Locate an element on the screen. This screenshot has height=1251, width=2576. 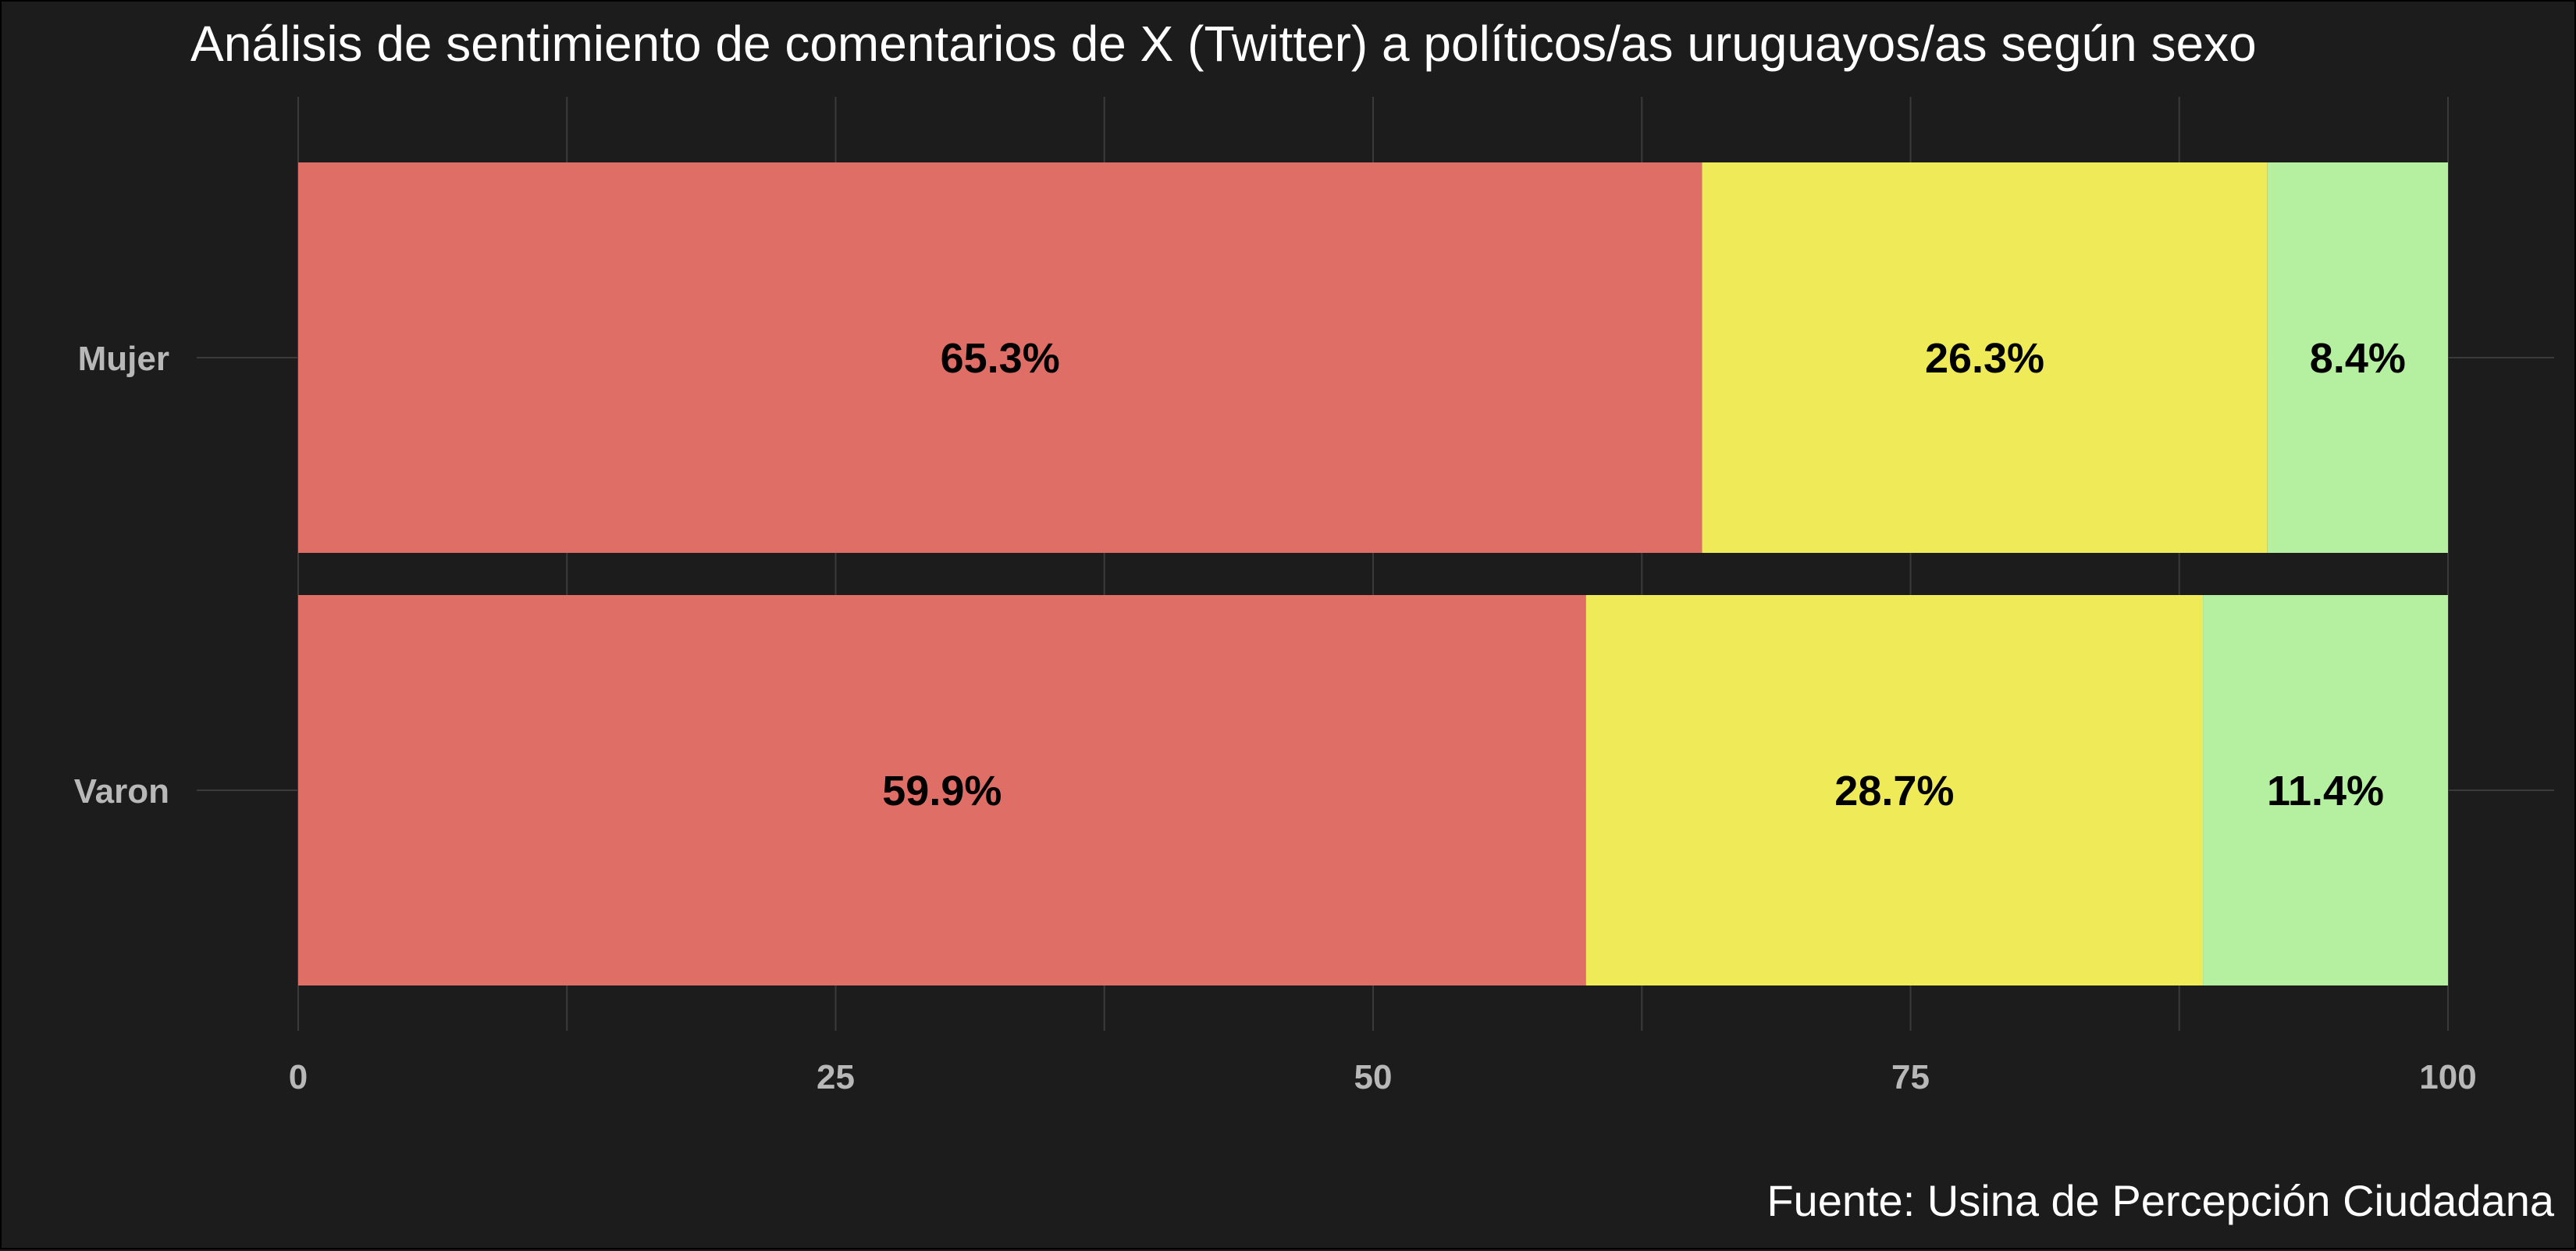
value-label: 28.7% is located at coordinates (1894, 791).